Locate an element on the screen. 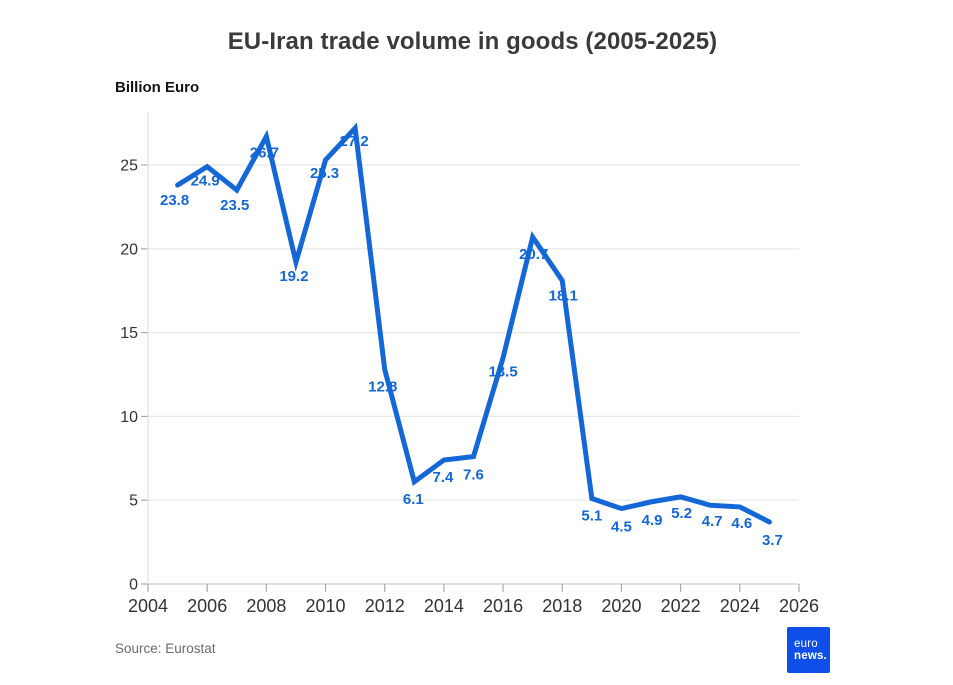  y-tick-label-10: 10 is located at coordinates (129, 417).